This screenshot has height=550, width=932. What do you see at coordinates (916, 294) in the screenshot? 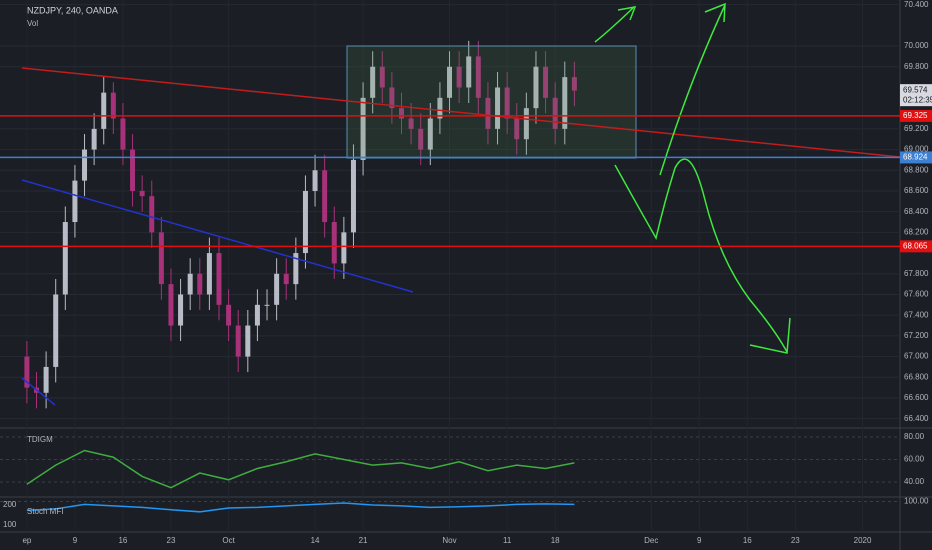
I see `y-tick-label: 67.600` at bounding box center [916, 294].